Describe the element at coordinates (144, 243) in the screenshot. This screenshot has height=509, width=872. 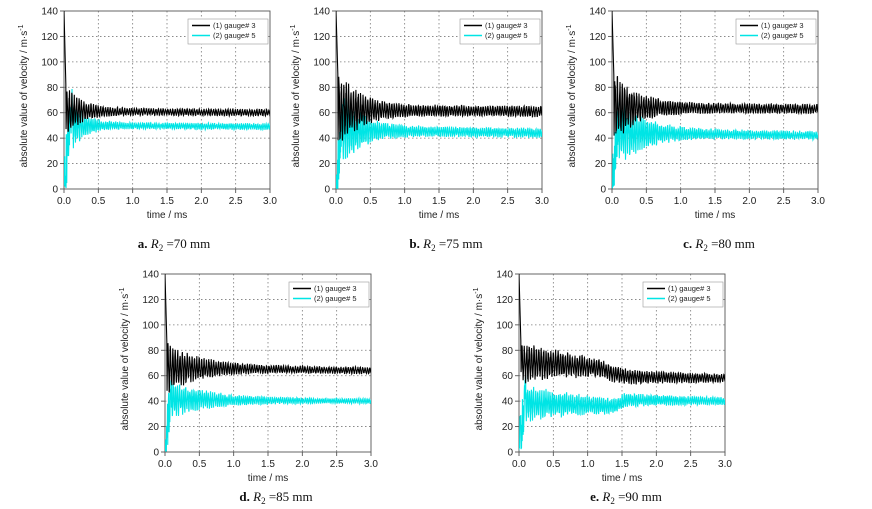
I see `caption-letter: a.` at that location.